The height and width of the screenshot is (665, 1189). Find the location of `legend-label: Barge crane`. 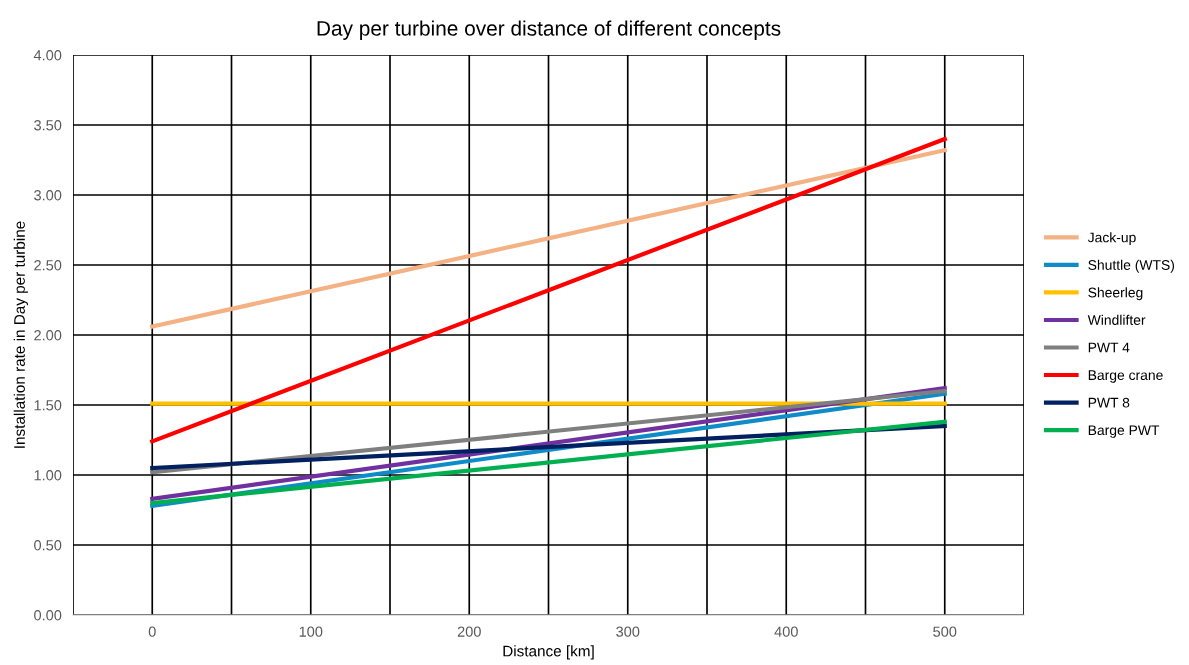

legend-label: Barge crane is located at coordinates (1125, 376).